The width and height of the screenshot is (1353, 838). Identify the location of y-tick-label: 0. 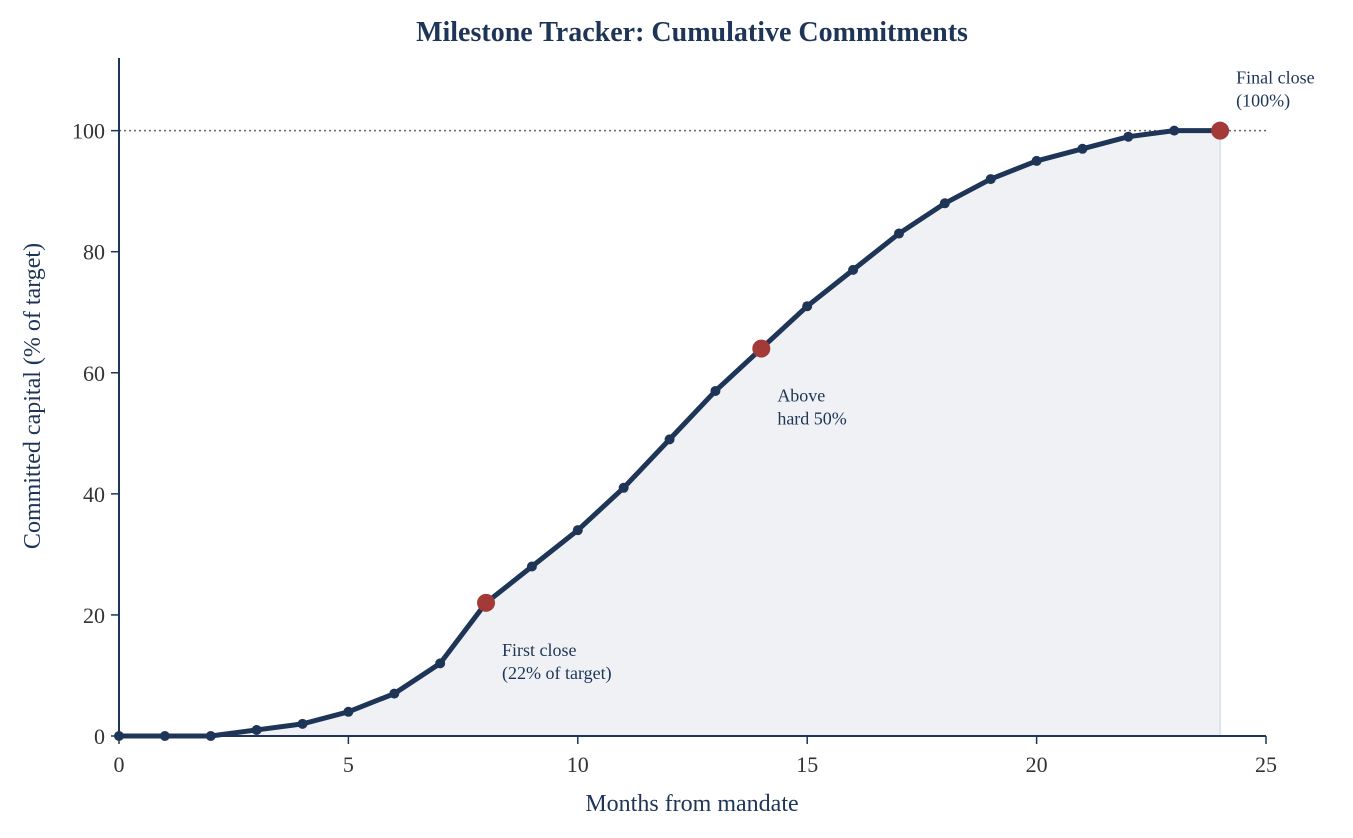
(99, 736).